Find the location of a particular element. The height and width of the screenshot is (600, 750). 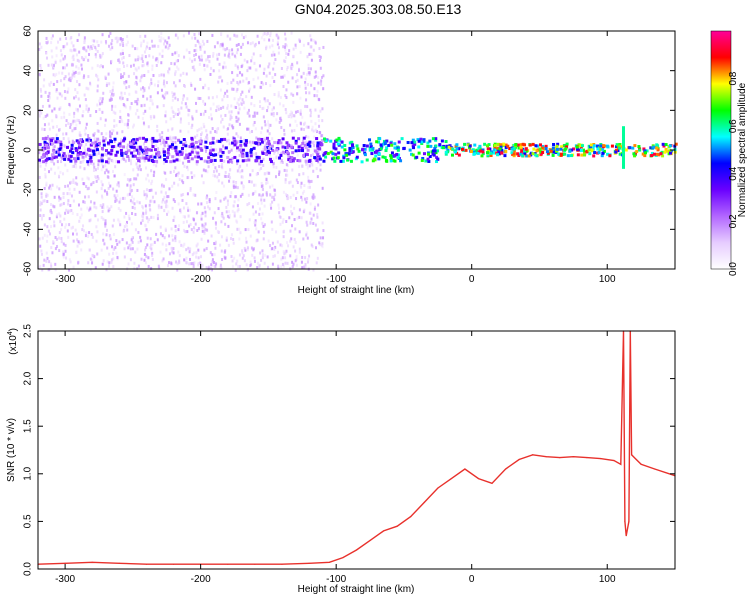

spike-cell is located at coordinates (623, 155).